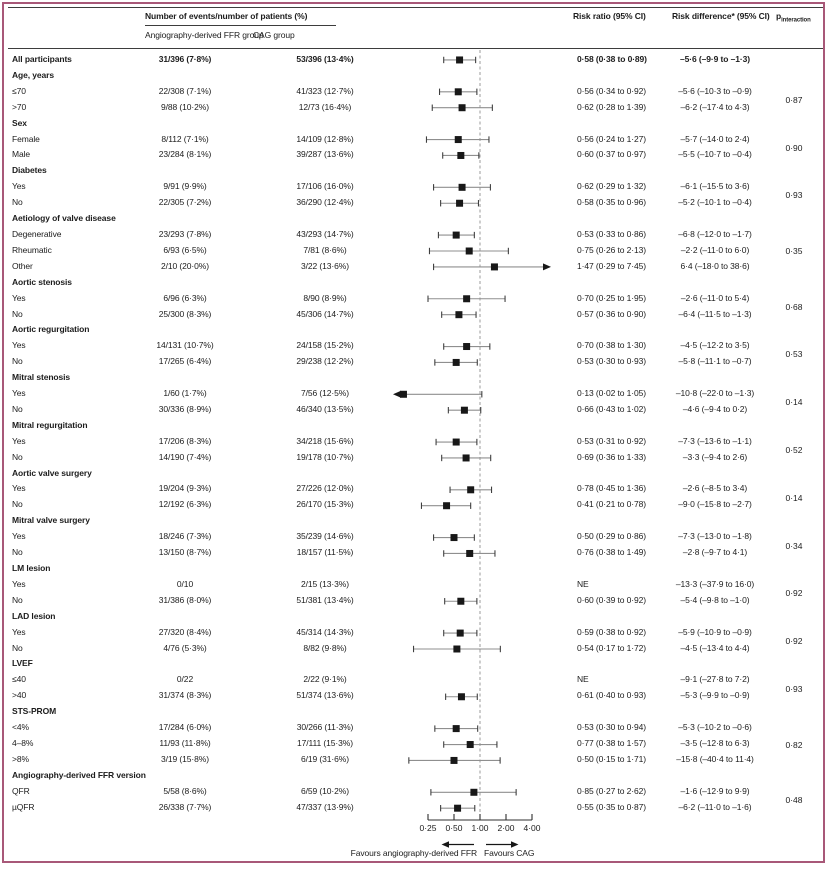  What do you see at coordinates (715, 138) in the screenshot?
I see `risk-difference-value: –5·7 (–14·0 to 2·4)` at bounding box center [715, 138].